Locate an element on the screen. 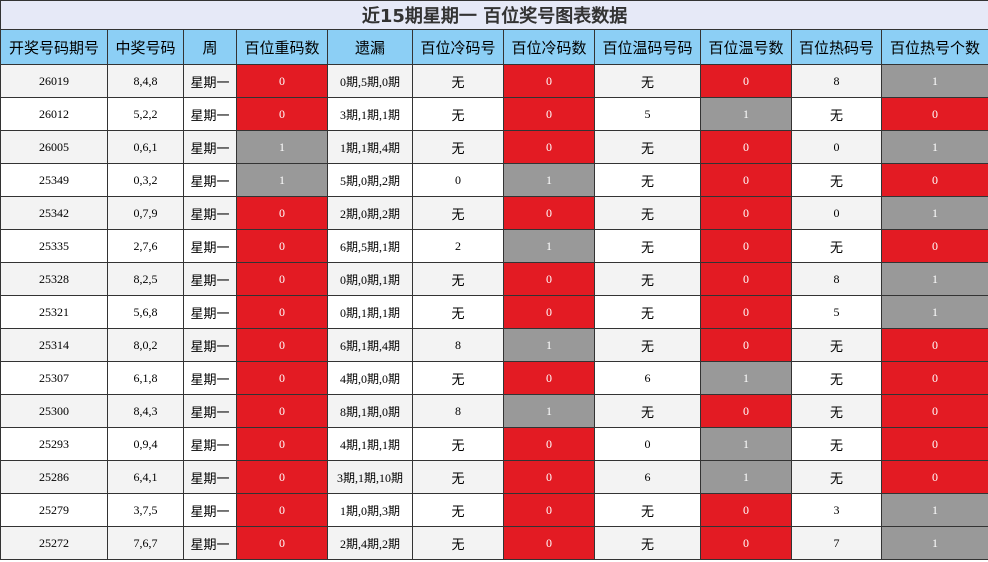  column-header: 中奖号码 is located at coordinates (145, 47).